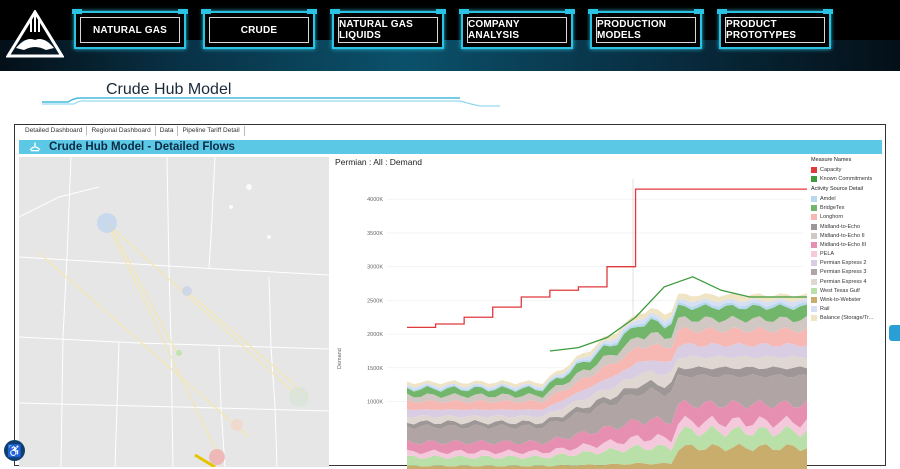 This screenshot has width=900, height=469. I want to click on legend-activity-item: Longhorn, so click(848, 217).